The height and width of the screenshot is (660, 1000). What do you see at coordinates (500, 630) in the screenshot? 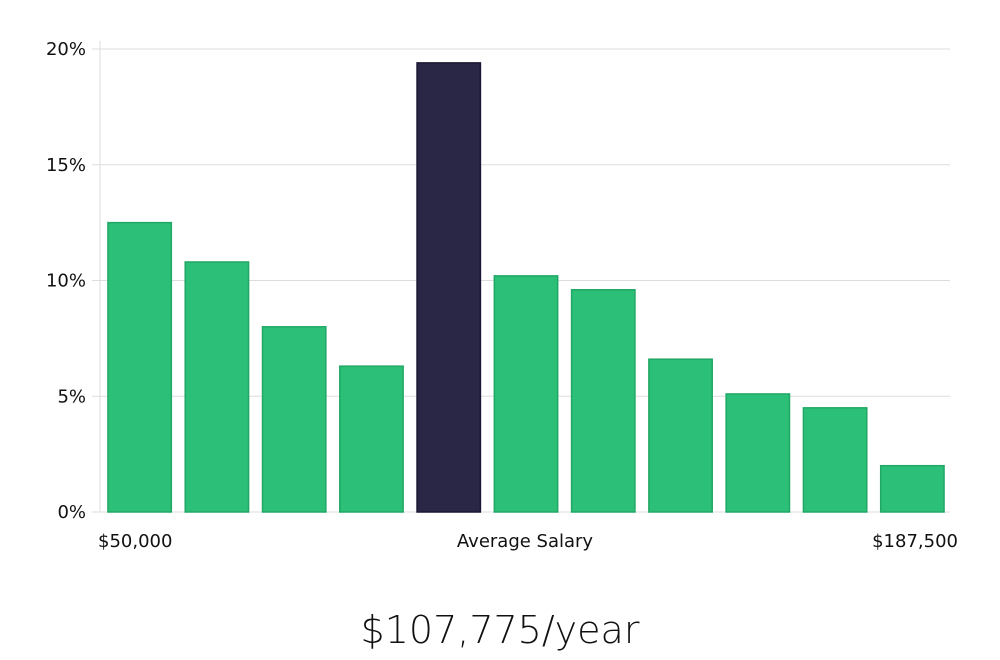
I see `average-salary-value: $107,775/year` at bounding box center [500, 630].